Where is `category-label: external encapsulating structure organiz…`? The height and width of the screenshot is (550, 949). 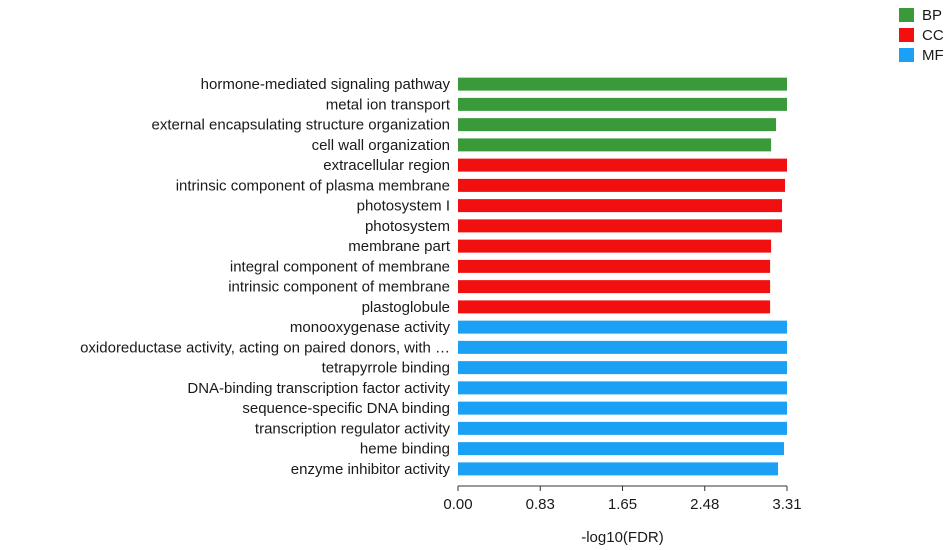
category-label: external encapsulating structure organiz… is located at coordinates (300, 125).